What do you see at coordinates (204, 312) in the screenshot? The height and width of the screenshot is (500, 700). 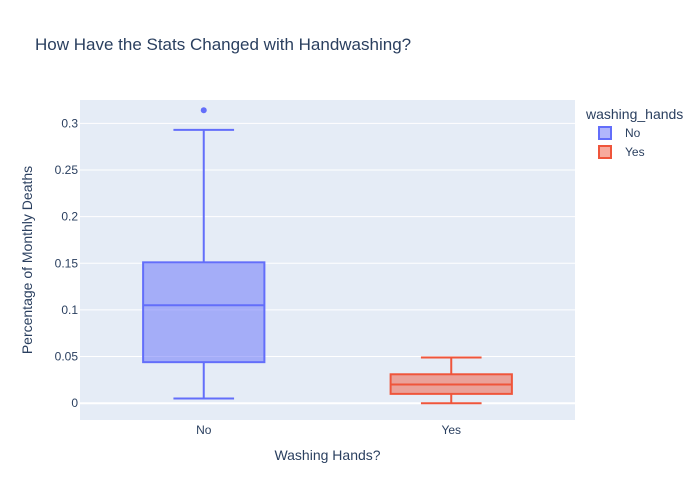 I see `iqr-box` at bounding box center [204, 312].